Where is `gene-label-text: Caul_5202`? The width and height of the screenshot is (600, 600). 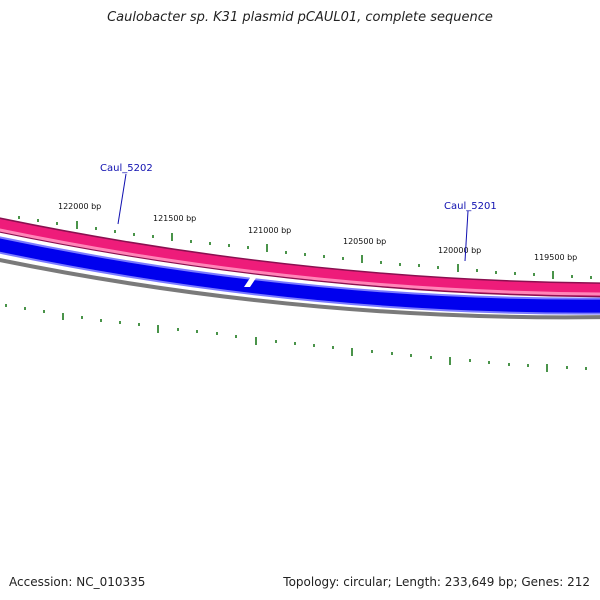 gene-label-text: Caul_5202 is located at coordinates (126, 168).